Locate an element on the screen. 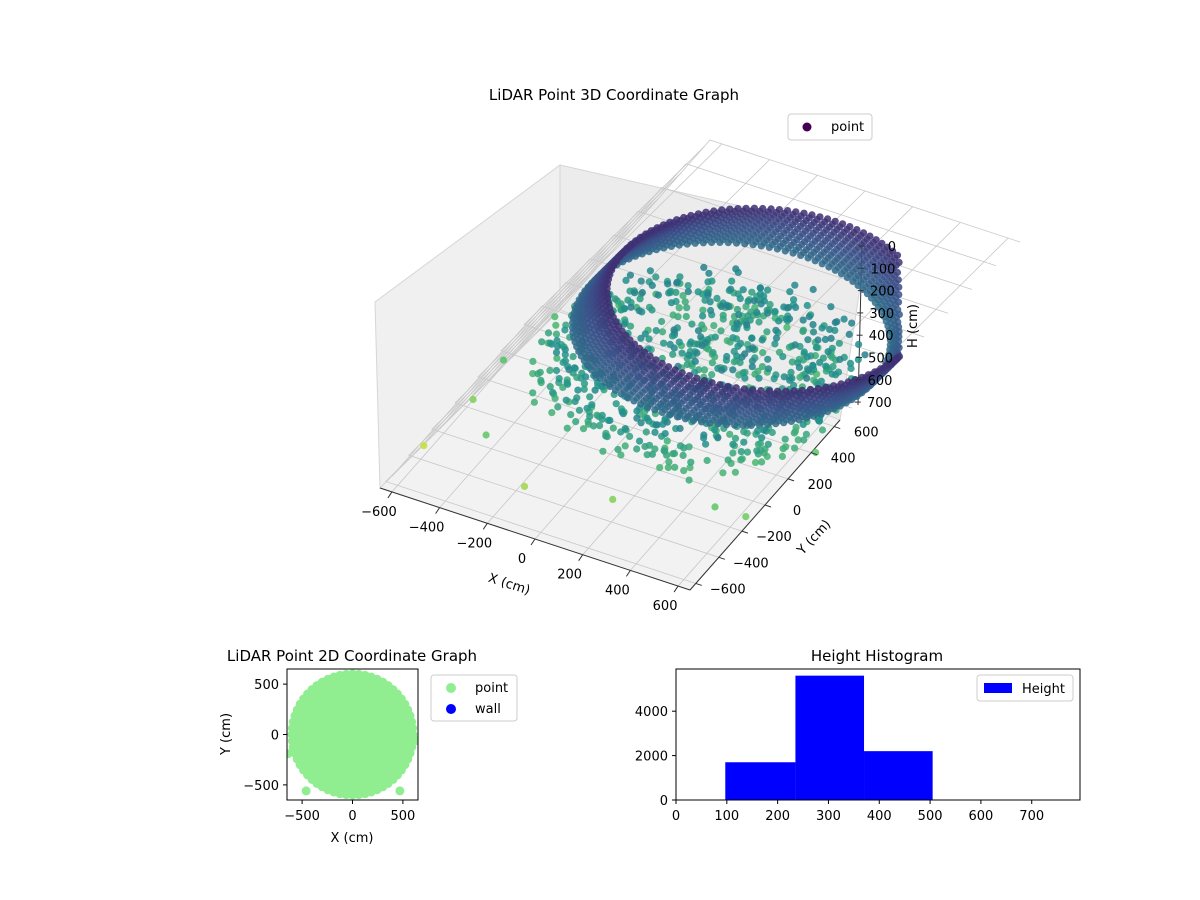 The image size is (1200, 900). legend-3d-marker is located at coordinates (807, 127).